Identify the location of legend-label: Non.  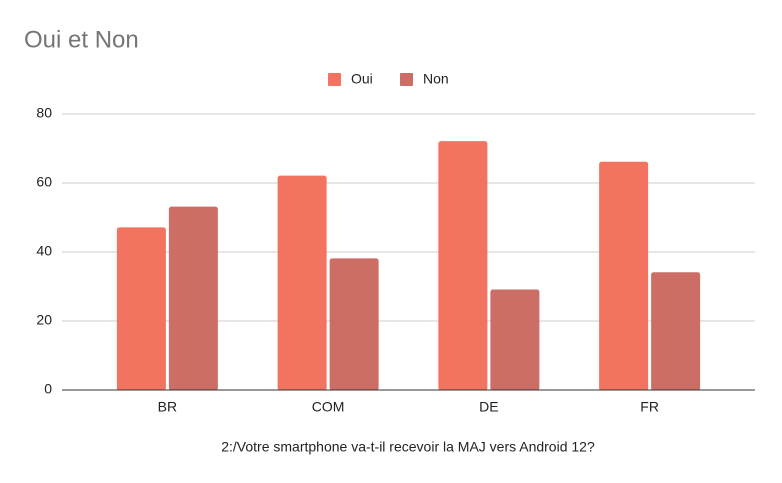
(436, 79).